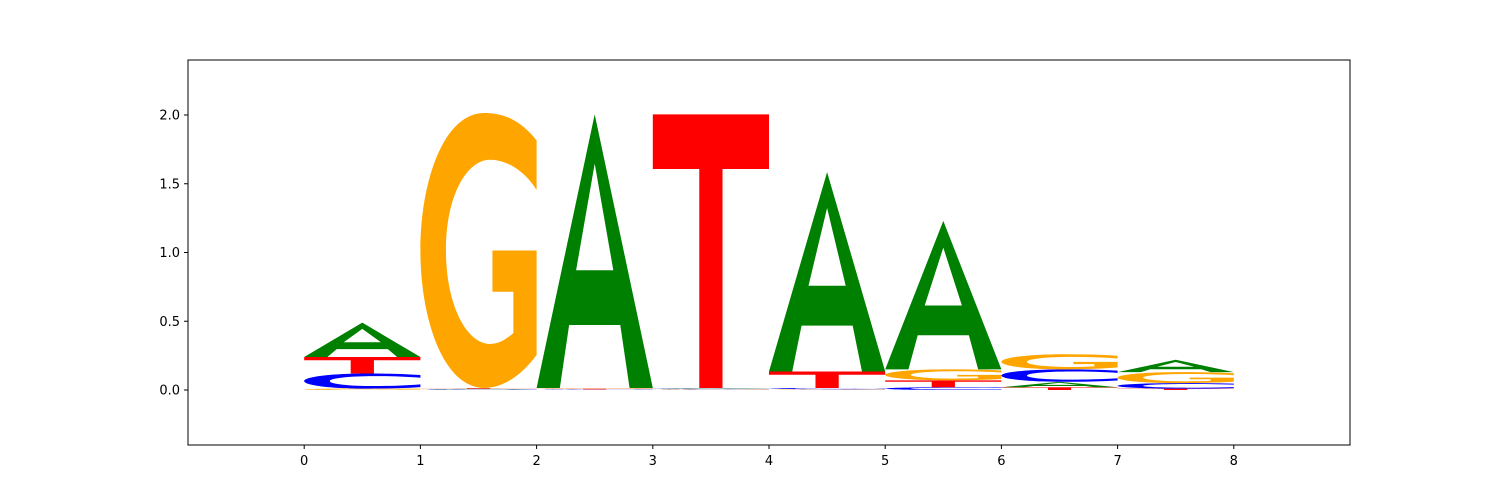 The height and width of the screenshot is (500, 1500). What do you see at coordinates (420, 461) in the screenshot?
I see `x-tick-label: 1` at bounding box center [420, 461].